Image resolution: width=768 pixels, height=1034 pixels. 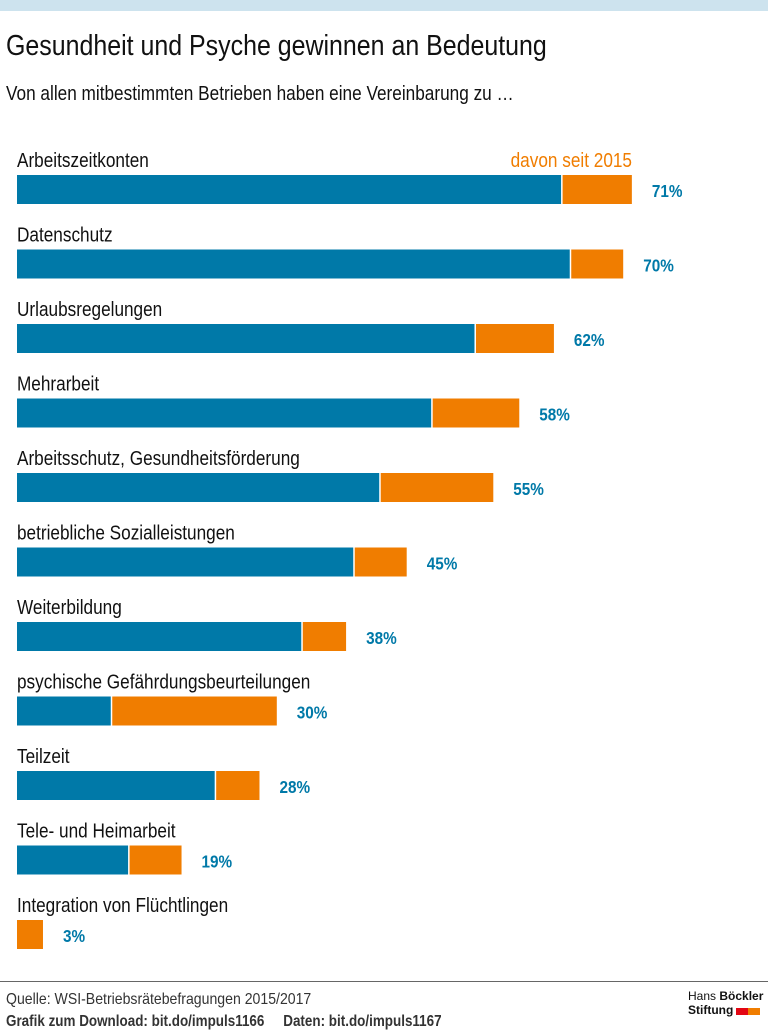 What do you see at coordinates (126, 532) in the screenshot?
I see `category-label: betriebliche Sozialleistungen` at bounding box center [126, 532].